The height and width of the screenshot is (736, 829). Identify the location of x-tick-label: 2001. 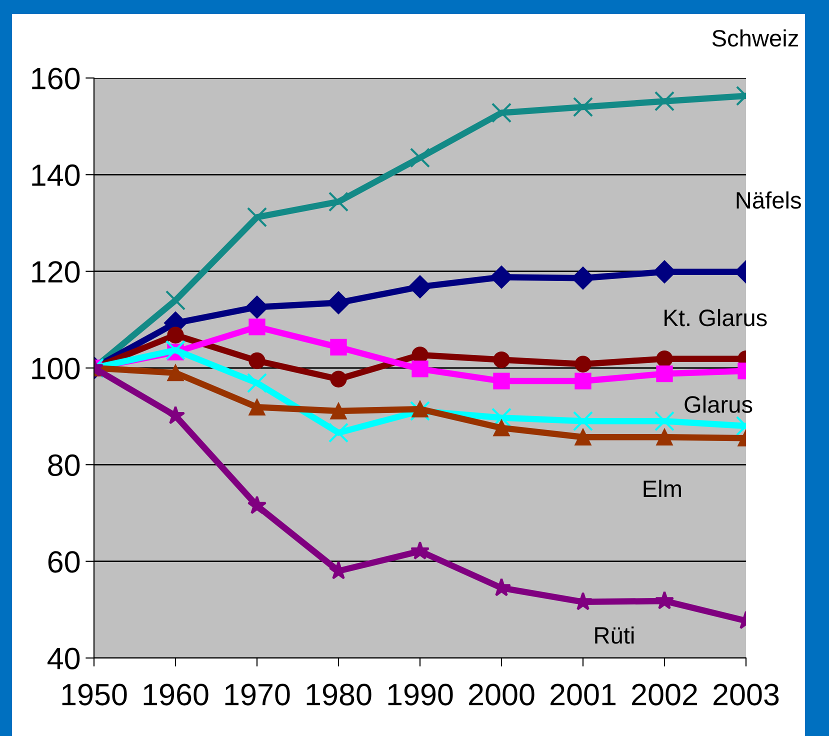
(583, 695).